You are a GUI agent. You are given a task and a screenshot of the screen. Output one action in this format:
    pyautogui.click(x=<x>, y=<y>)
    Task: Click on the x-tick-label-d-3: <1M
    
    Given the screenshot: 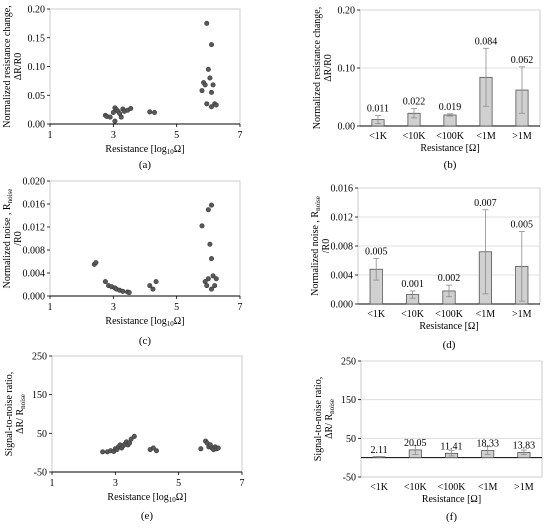 What is the action you would take?
    pyautogui.click(x=486, y=314)
    